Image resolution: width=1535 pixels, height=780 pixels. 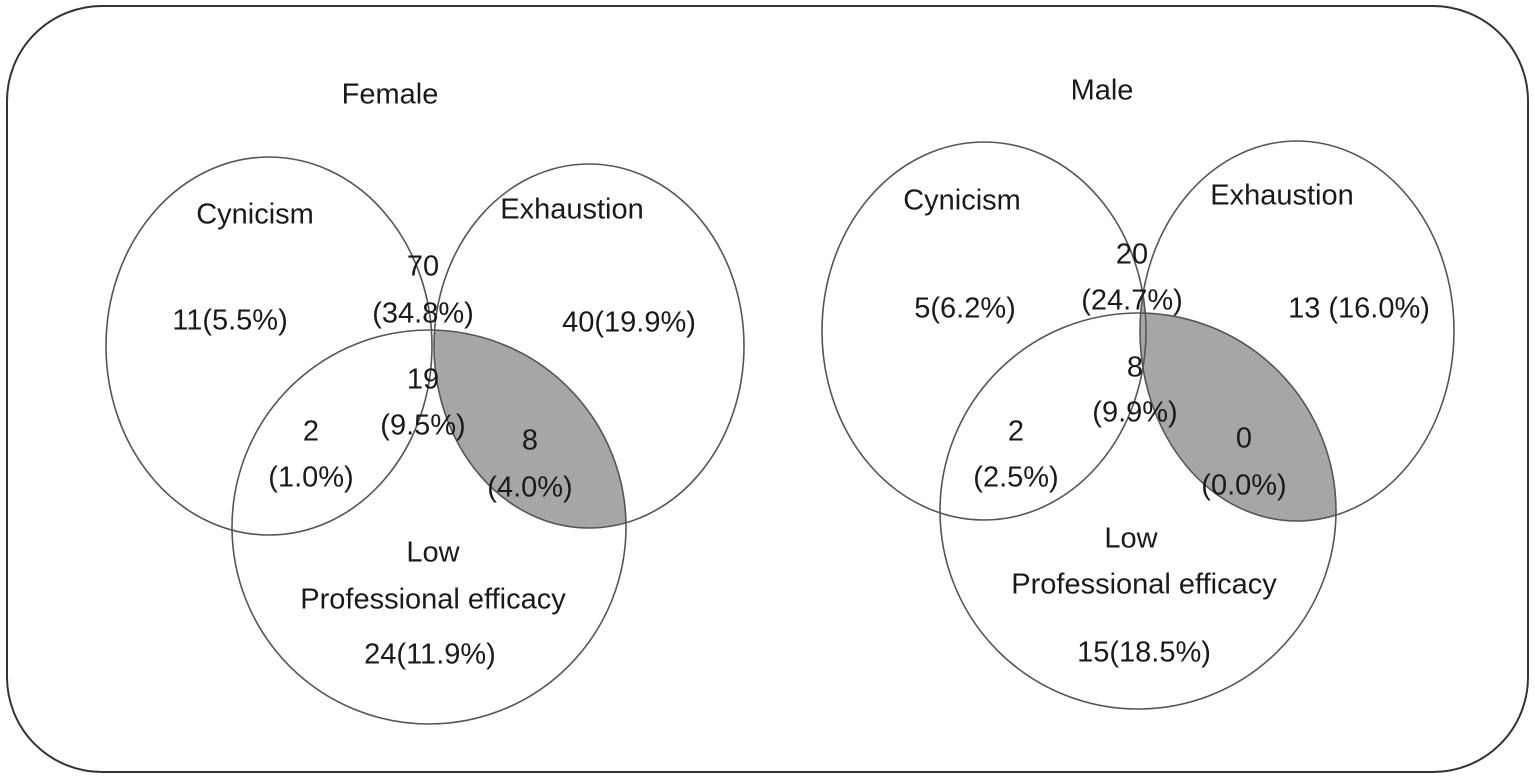 I want to click on male-cyn-pe-pct: (2.5%), so click(x=1015, y=478).